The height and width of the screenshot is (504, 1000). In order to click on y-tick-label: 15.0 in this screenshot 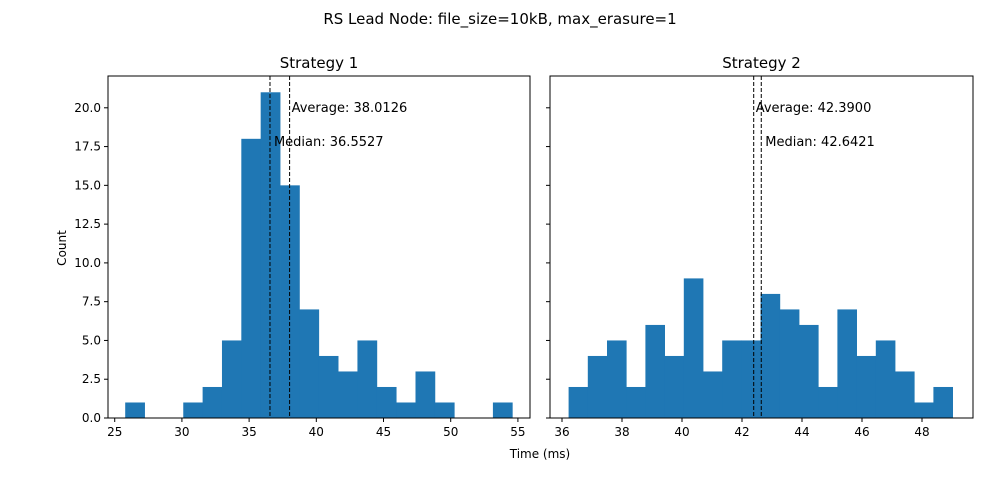, I will do `click(87, 185)`.